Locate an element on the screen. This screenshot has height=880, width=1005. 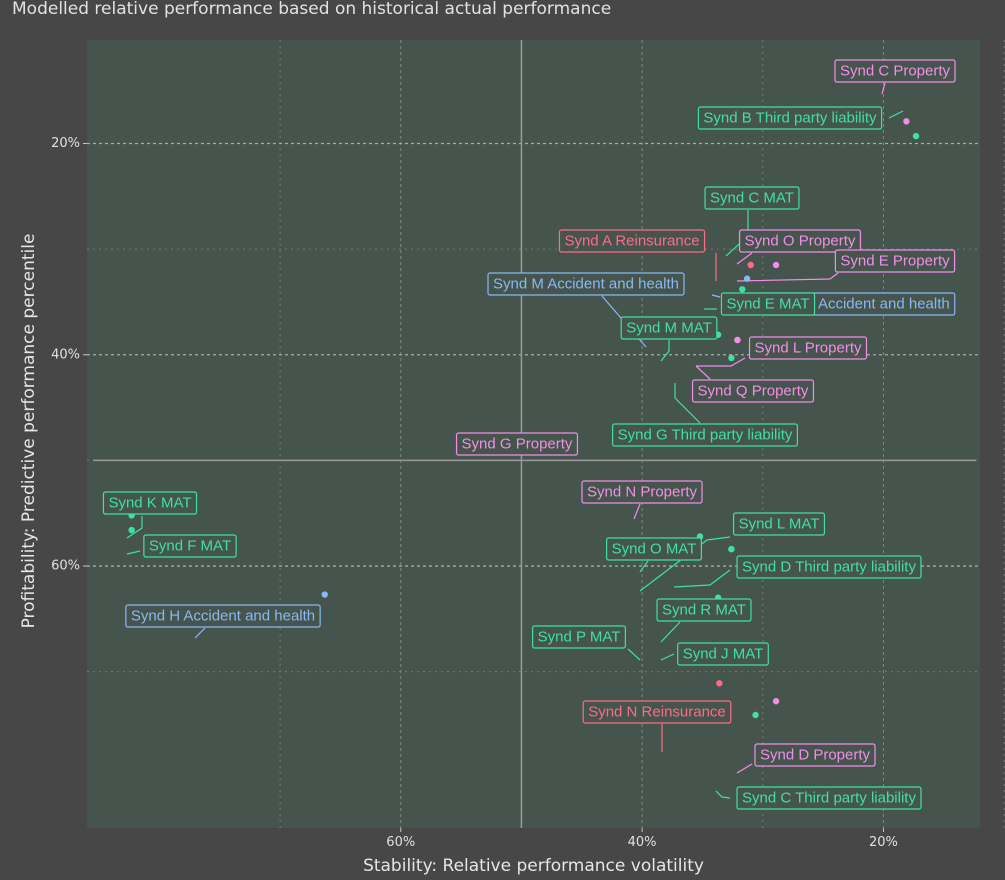
data-label: Synd C Third party liability is located at coordinates (829, 798).